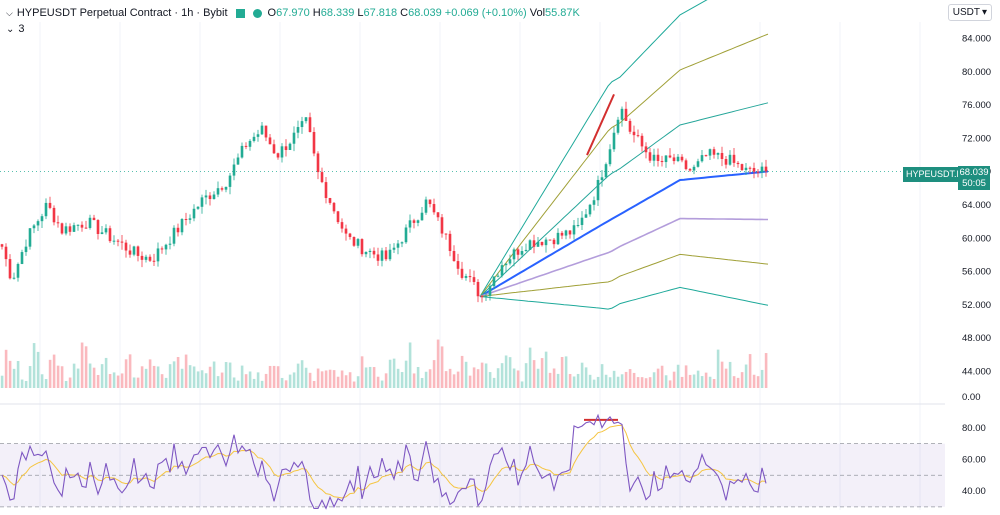 The image size is (1000, 515). What do you see at coordinates (122, 13) in the screenshot?
I see `symbol-title: HYPEUSDT Perpetual Contract · 1h · Bybit` at bounding box center [122, 13].